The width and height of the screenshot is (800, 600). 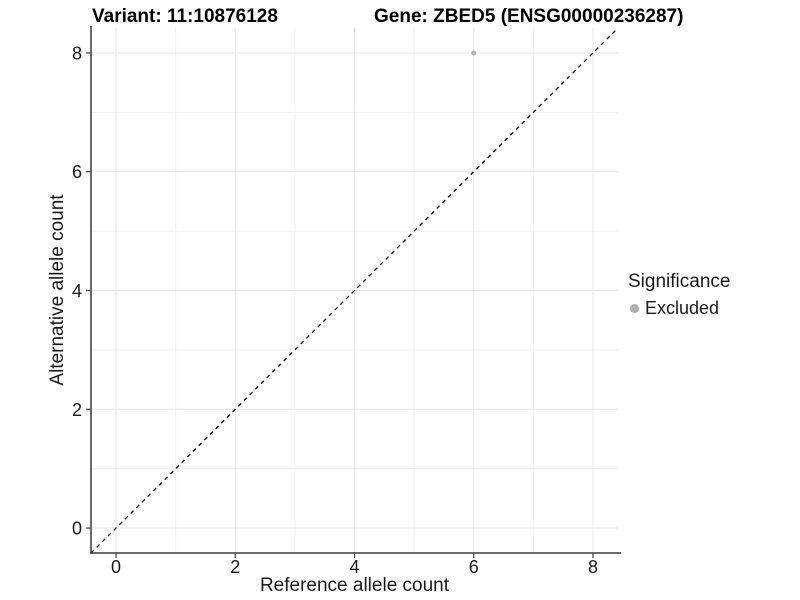 What do you see at coordinates (529, 16) in the screenshot?
I see `plot-title-gene: Gene: ZBED5 (ENSG00000236287)` at bounding box center [529, 16].